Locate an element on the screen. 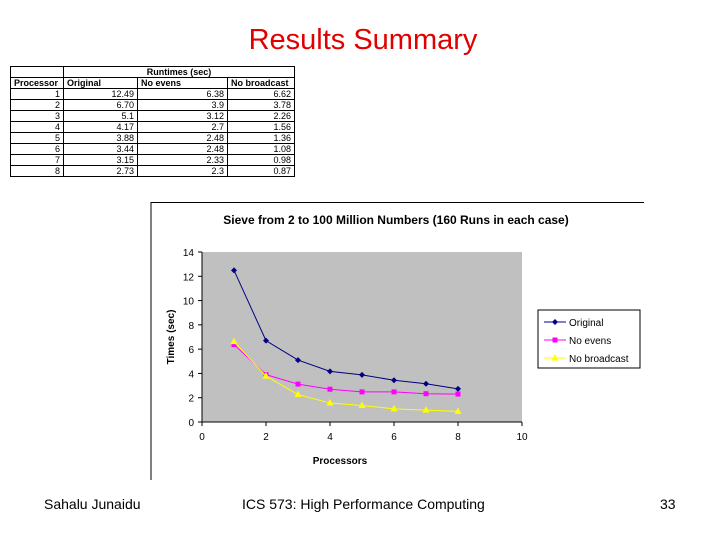 The image size is (720, 540). legend-item: Original is located at coordinates (573, 323).